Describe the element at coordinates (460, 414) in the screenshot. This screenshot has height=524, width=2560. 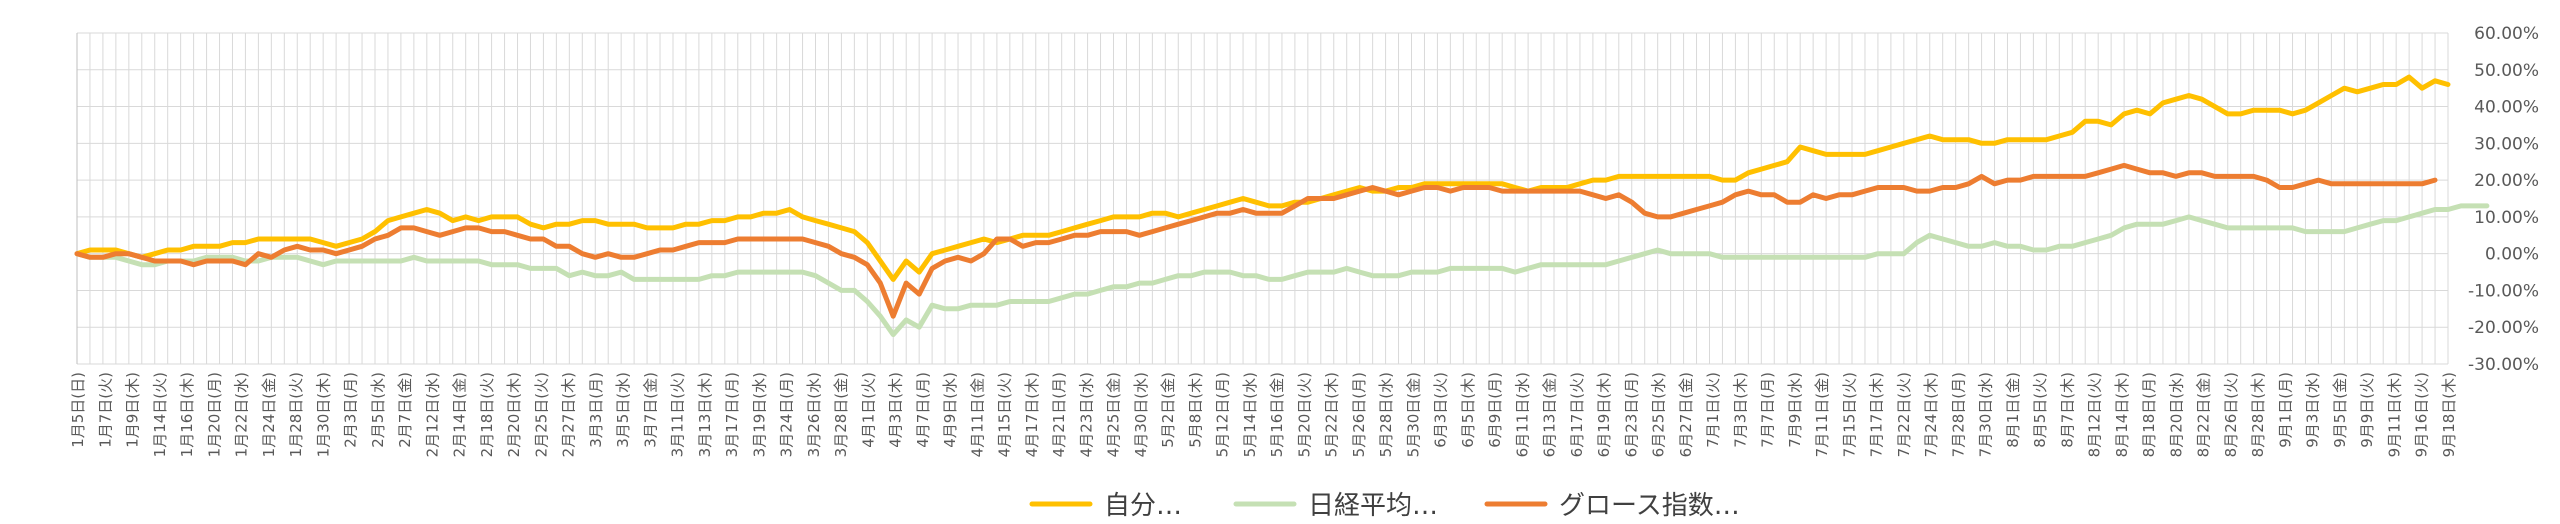
I see `x-tick-label: 2月14日(金)` at that location.